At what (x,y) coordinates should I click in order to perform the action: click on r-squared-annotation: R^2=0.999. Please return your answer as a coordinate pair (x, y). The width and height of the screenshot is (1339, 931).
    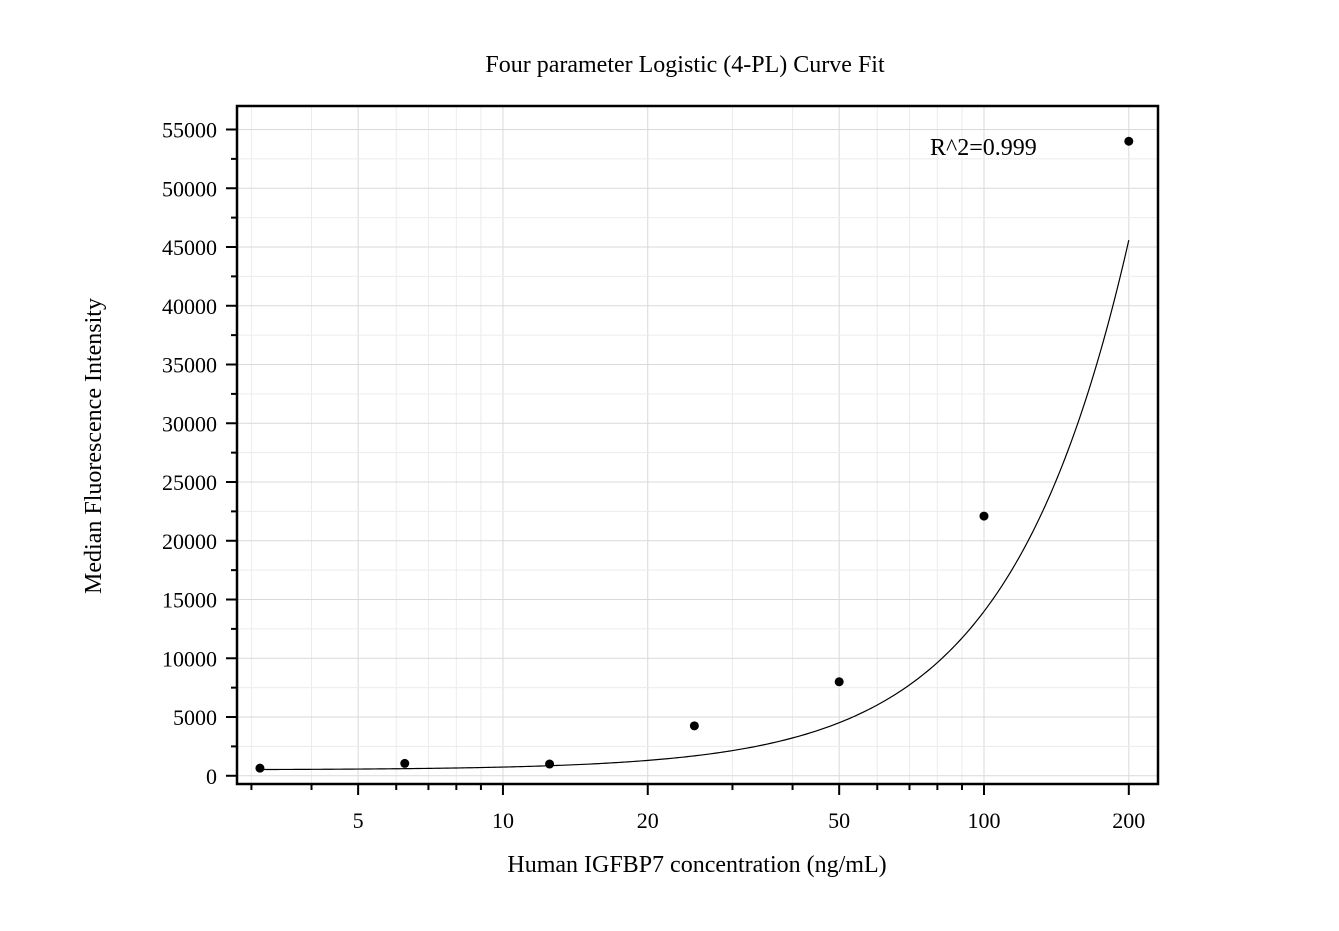
    Looking at the image, I should click on (983, 148).